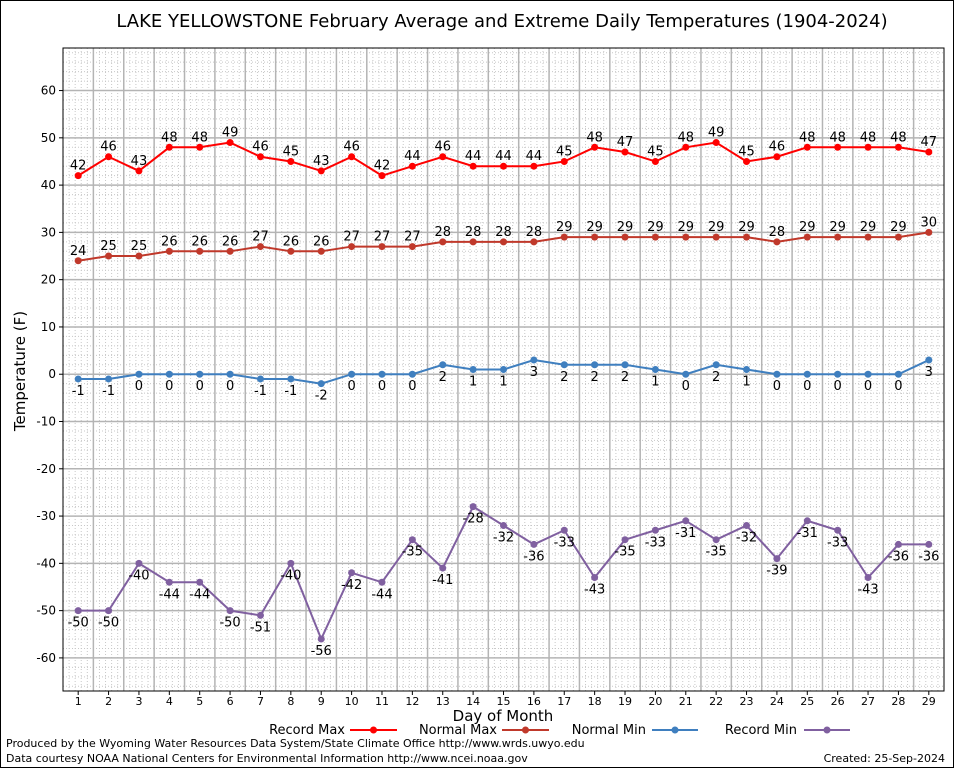 Image resolution: width=954 pixels, height=768 pixels. I want to click on legend-label-normal-min: Normal Min, so click(609, 730).